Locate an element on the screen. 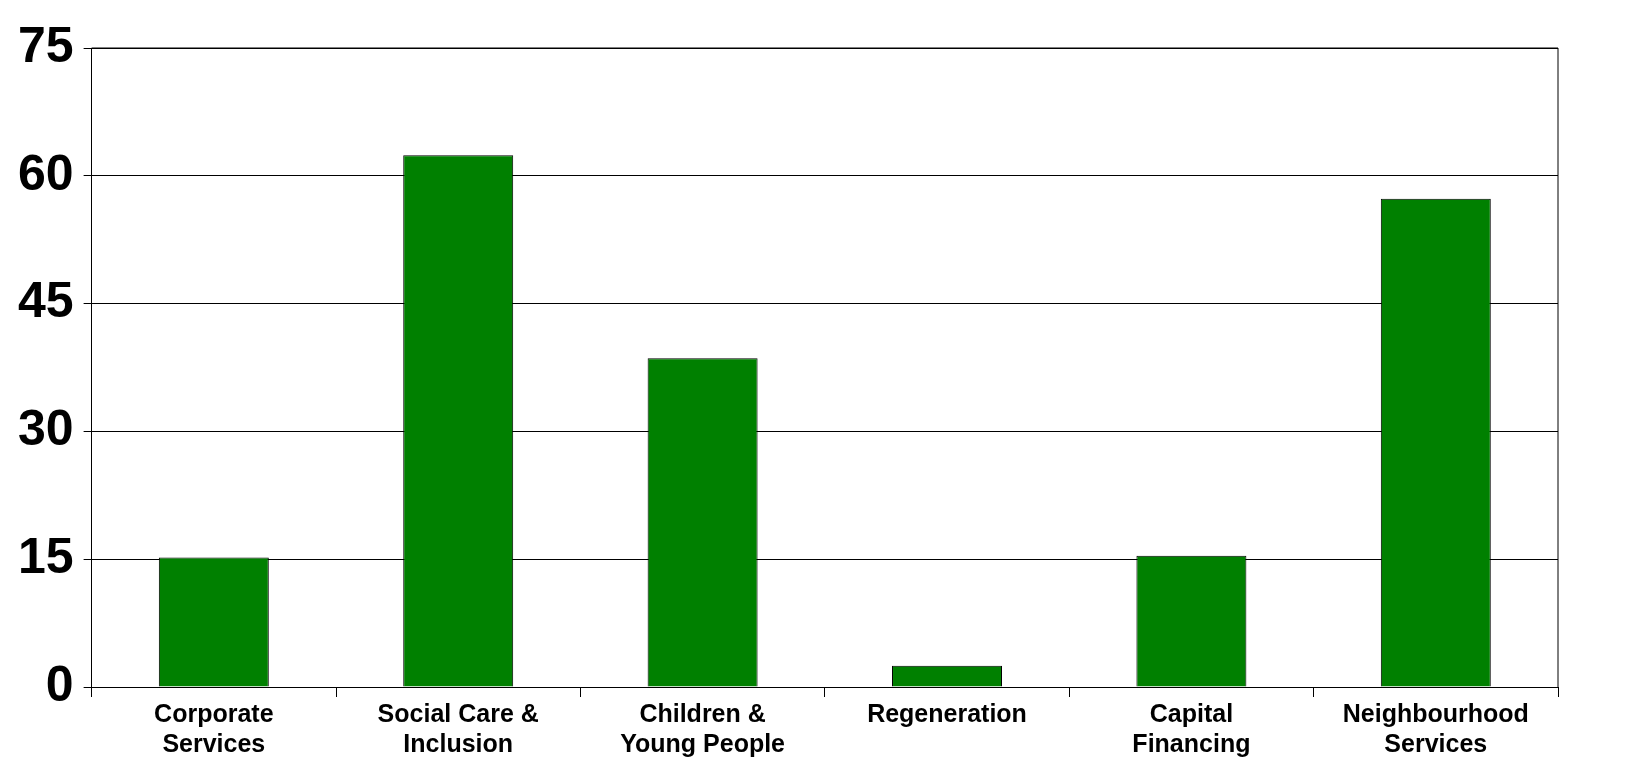 Image resolution: width=1631 pixels, height=773 pixels. y-tick-label: 0 is located at coordinates (59, 683).